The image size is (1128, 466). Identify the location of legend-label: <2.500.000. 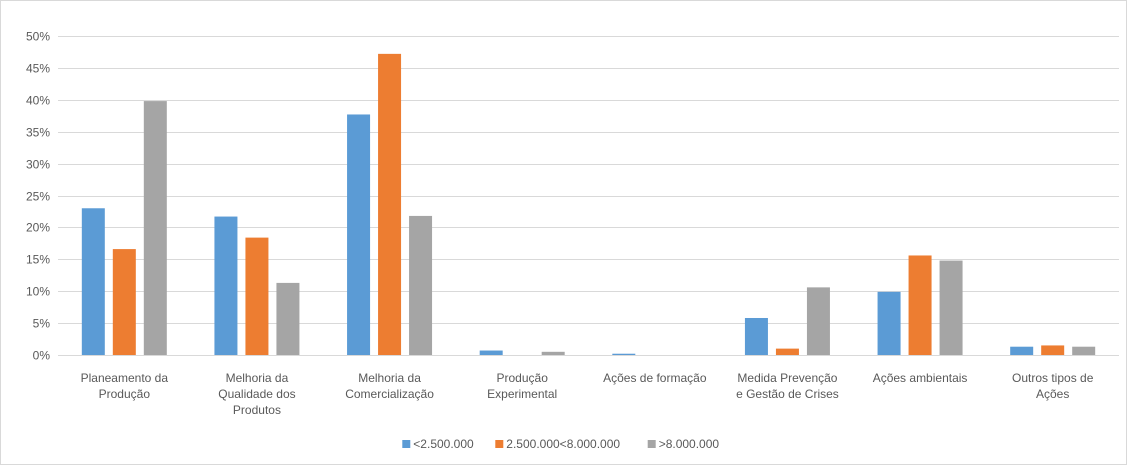
(443, 444).